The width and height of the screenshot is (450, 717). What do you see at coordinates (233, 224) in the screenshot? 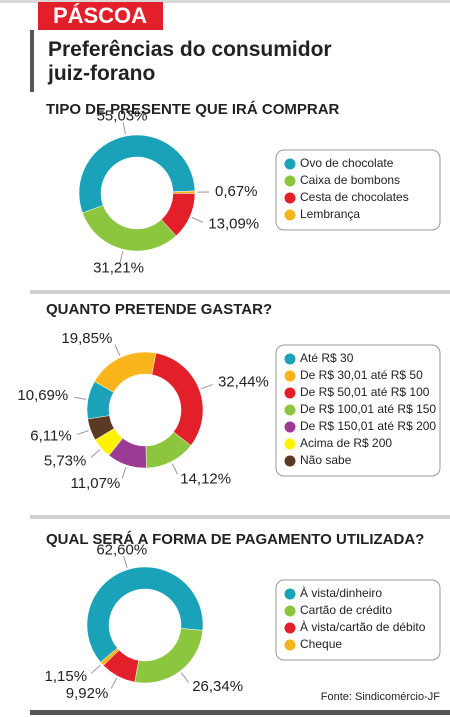
I see `value-label: 13,09%` at bounding box center [233, 224].